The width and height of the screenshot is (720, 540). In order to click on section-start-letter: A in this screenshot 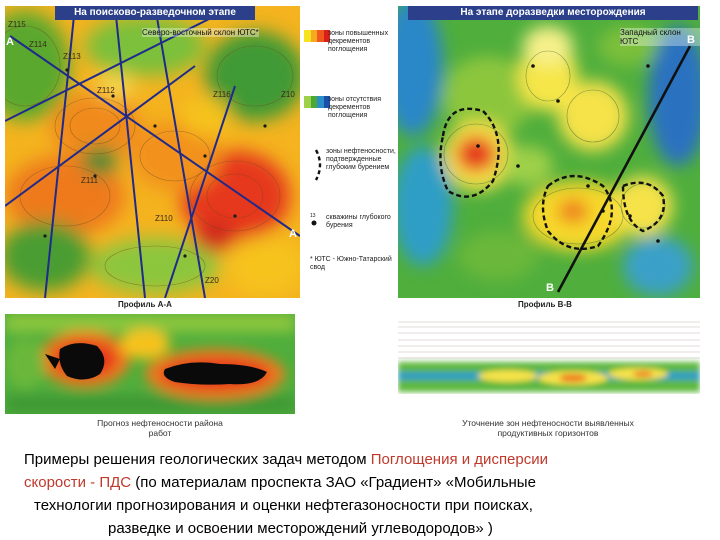, I will do `click(10, 42)`.